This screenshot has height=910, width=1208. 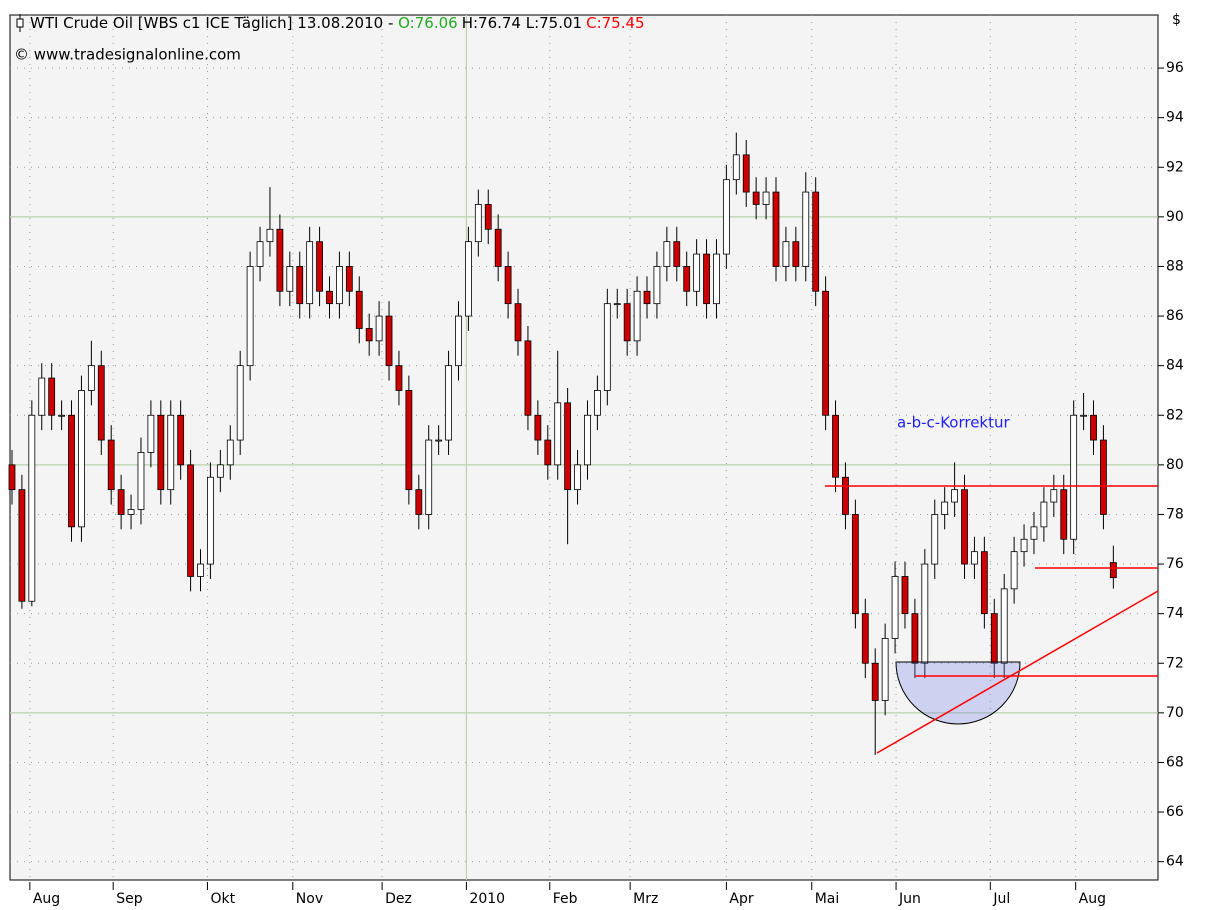 I want to click on quote-open: O:76.06, so click(x=428, y=23).